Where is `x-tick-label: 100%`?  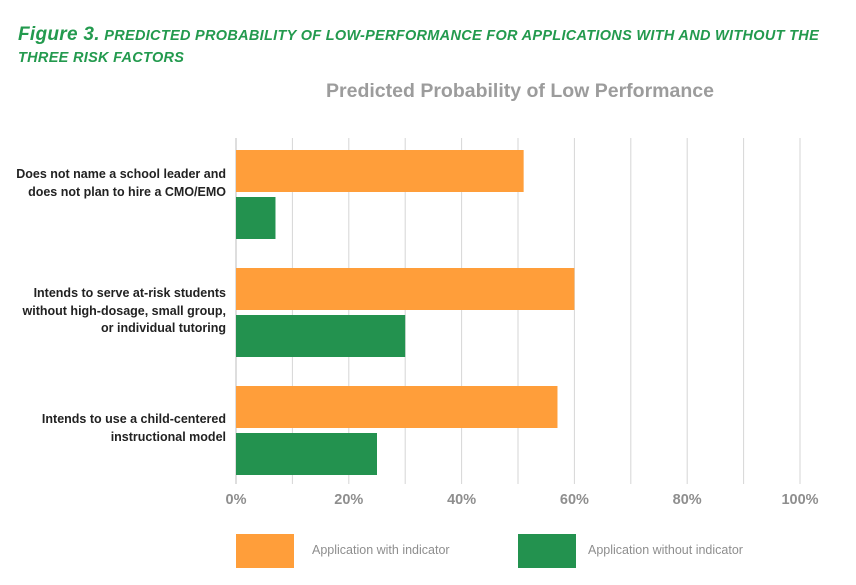
x-tick-label: 100% is located at coordinates (800, 500).